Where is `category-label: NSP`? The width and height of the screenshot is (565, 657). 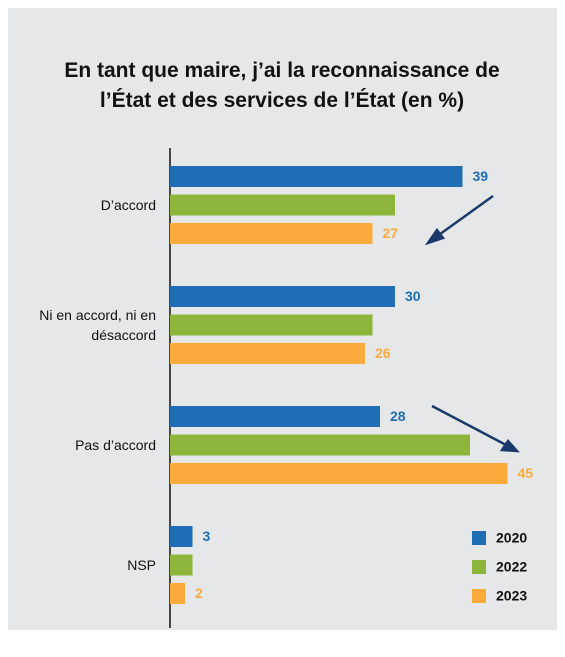
category-label: NSP is located at coordinates (141, 565).